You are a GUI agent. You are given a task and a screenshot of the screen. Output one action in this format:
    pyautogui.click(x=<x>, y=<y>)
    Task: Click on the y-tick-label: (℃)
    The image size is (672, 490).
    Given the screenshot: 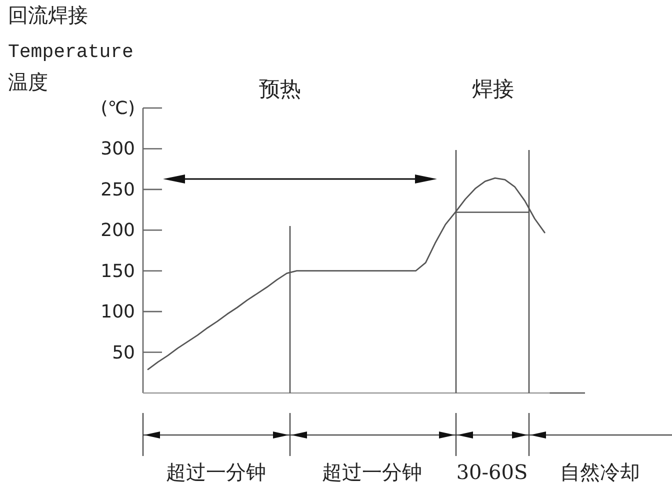 What is the action you would take?
    pyautogui.click(x=117, y=108)
    